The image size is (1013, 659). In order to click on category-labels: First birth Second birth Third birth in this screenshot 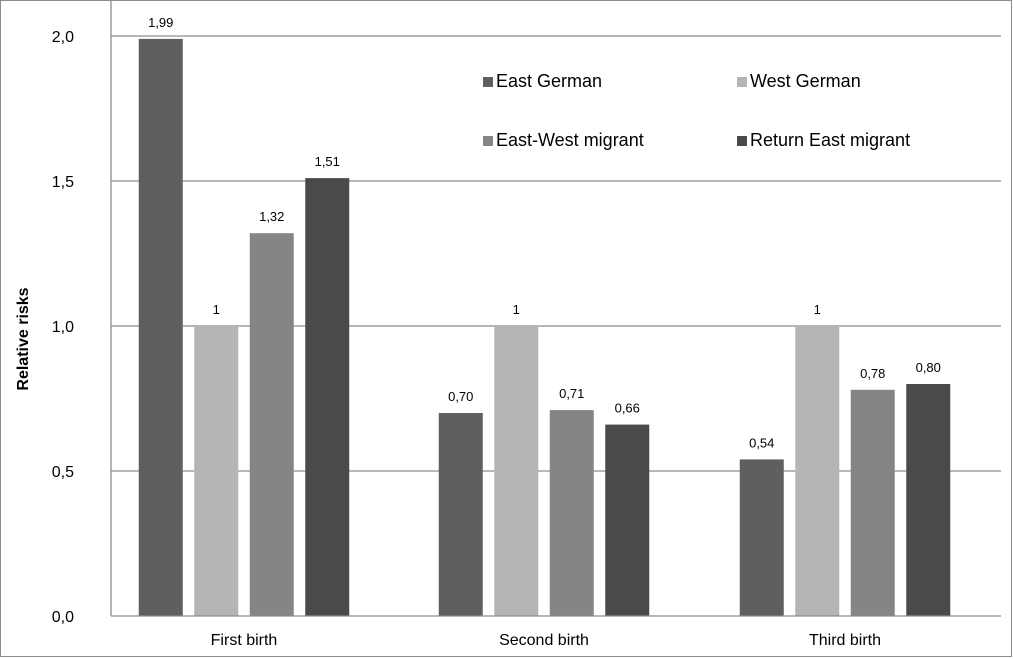, I will do `click(546, 640)`.